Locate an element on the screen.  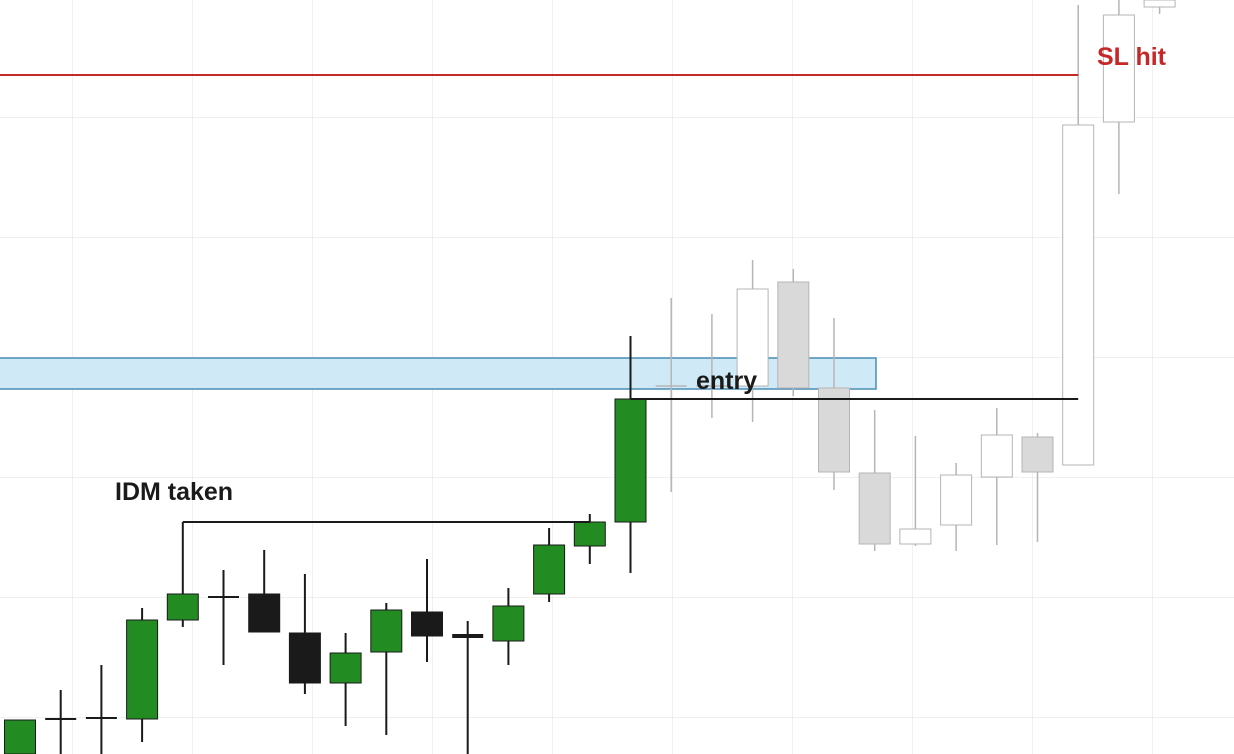
zone is located at coordinates (438, 373).